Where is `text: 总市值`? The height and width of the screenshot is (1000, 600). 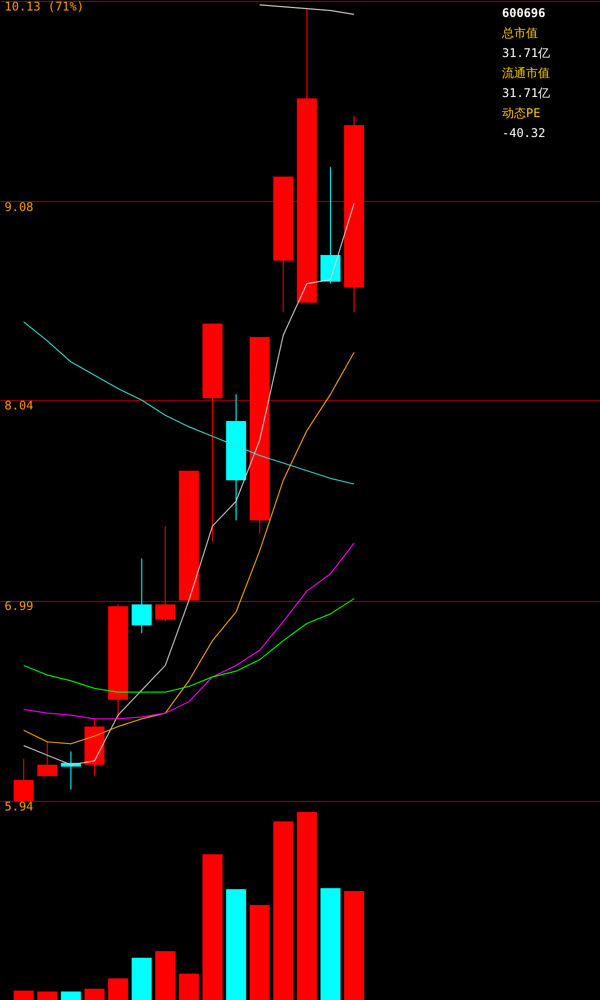 text: 总市值 is located at coordinates (519, 33).